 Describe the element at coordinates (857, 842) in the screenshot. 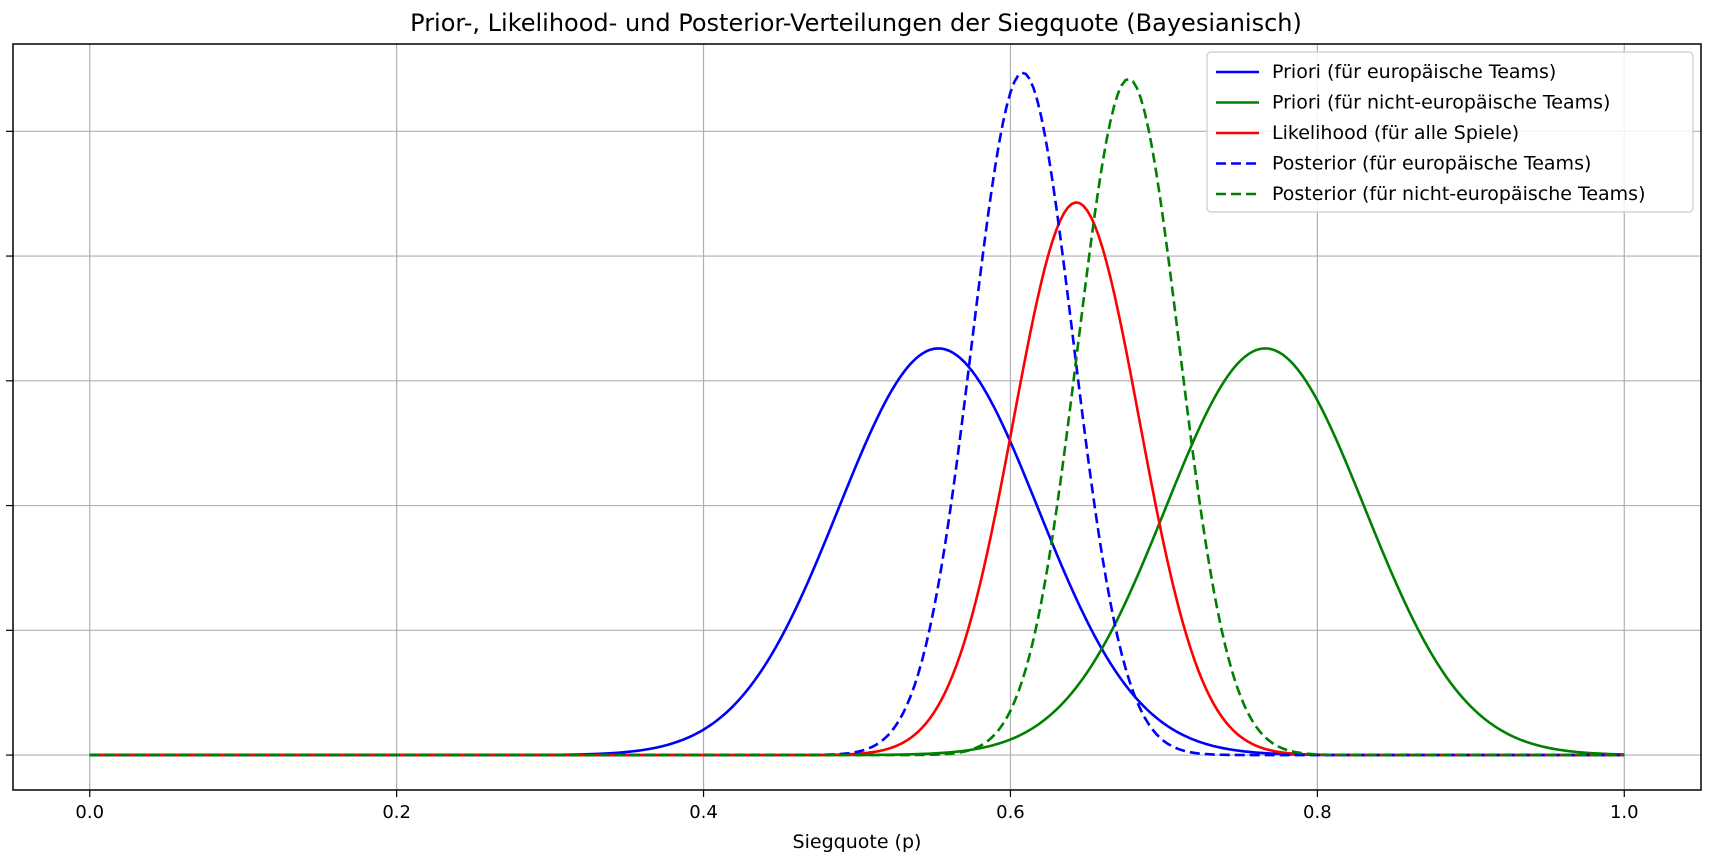

I see `x-axis-label: Siegquote (p)` at that location.